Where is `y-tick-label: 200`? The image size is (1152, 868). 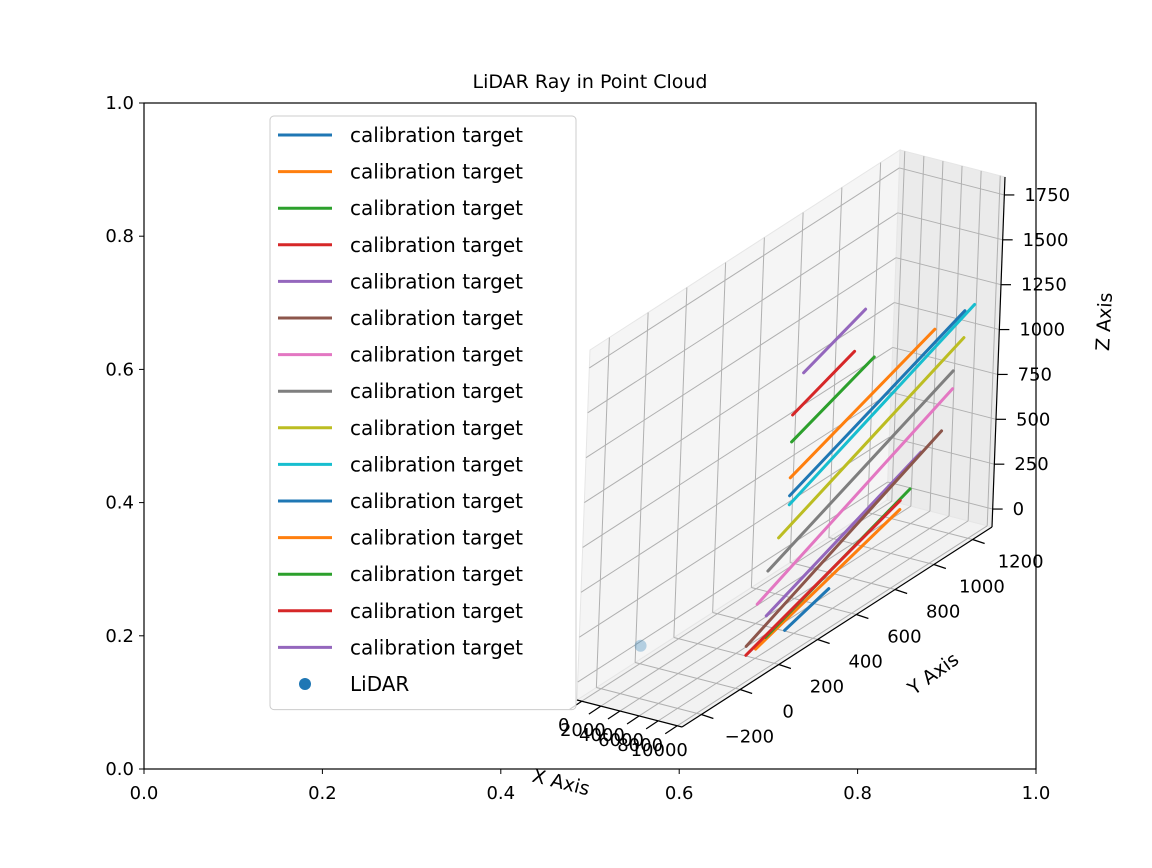 y-tick-label: 200 is located at coordinates (827, 687).